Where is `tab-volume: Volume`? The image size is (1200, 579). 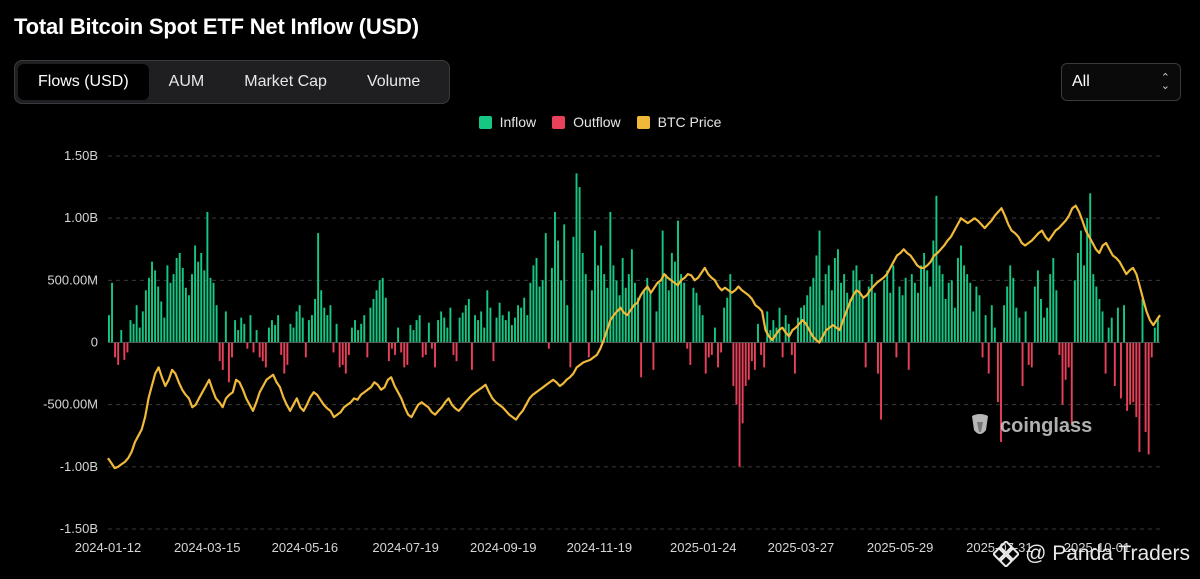
tab-volume: Volume is located at coordinates (393, 81).